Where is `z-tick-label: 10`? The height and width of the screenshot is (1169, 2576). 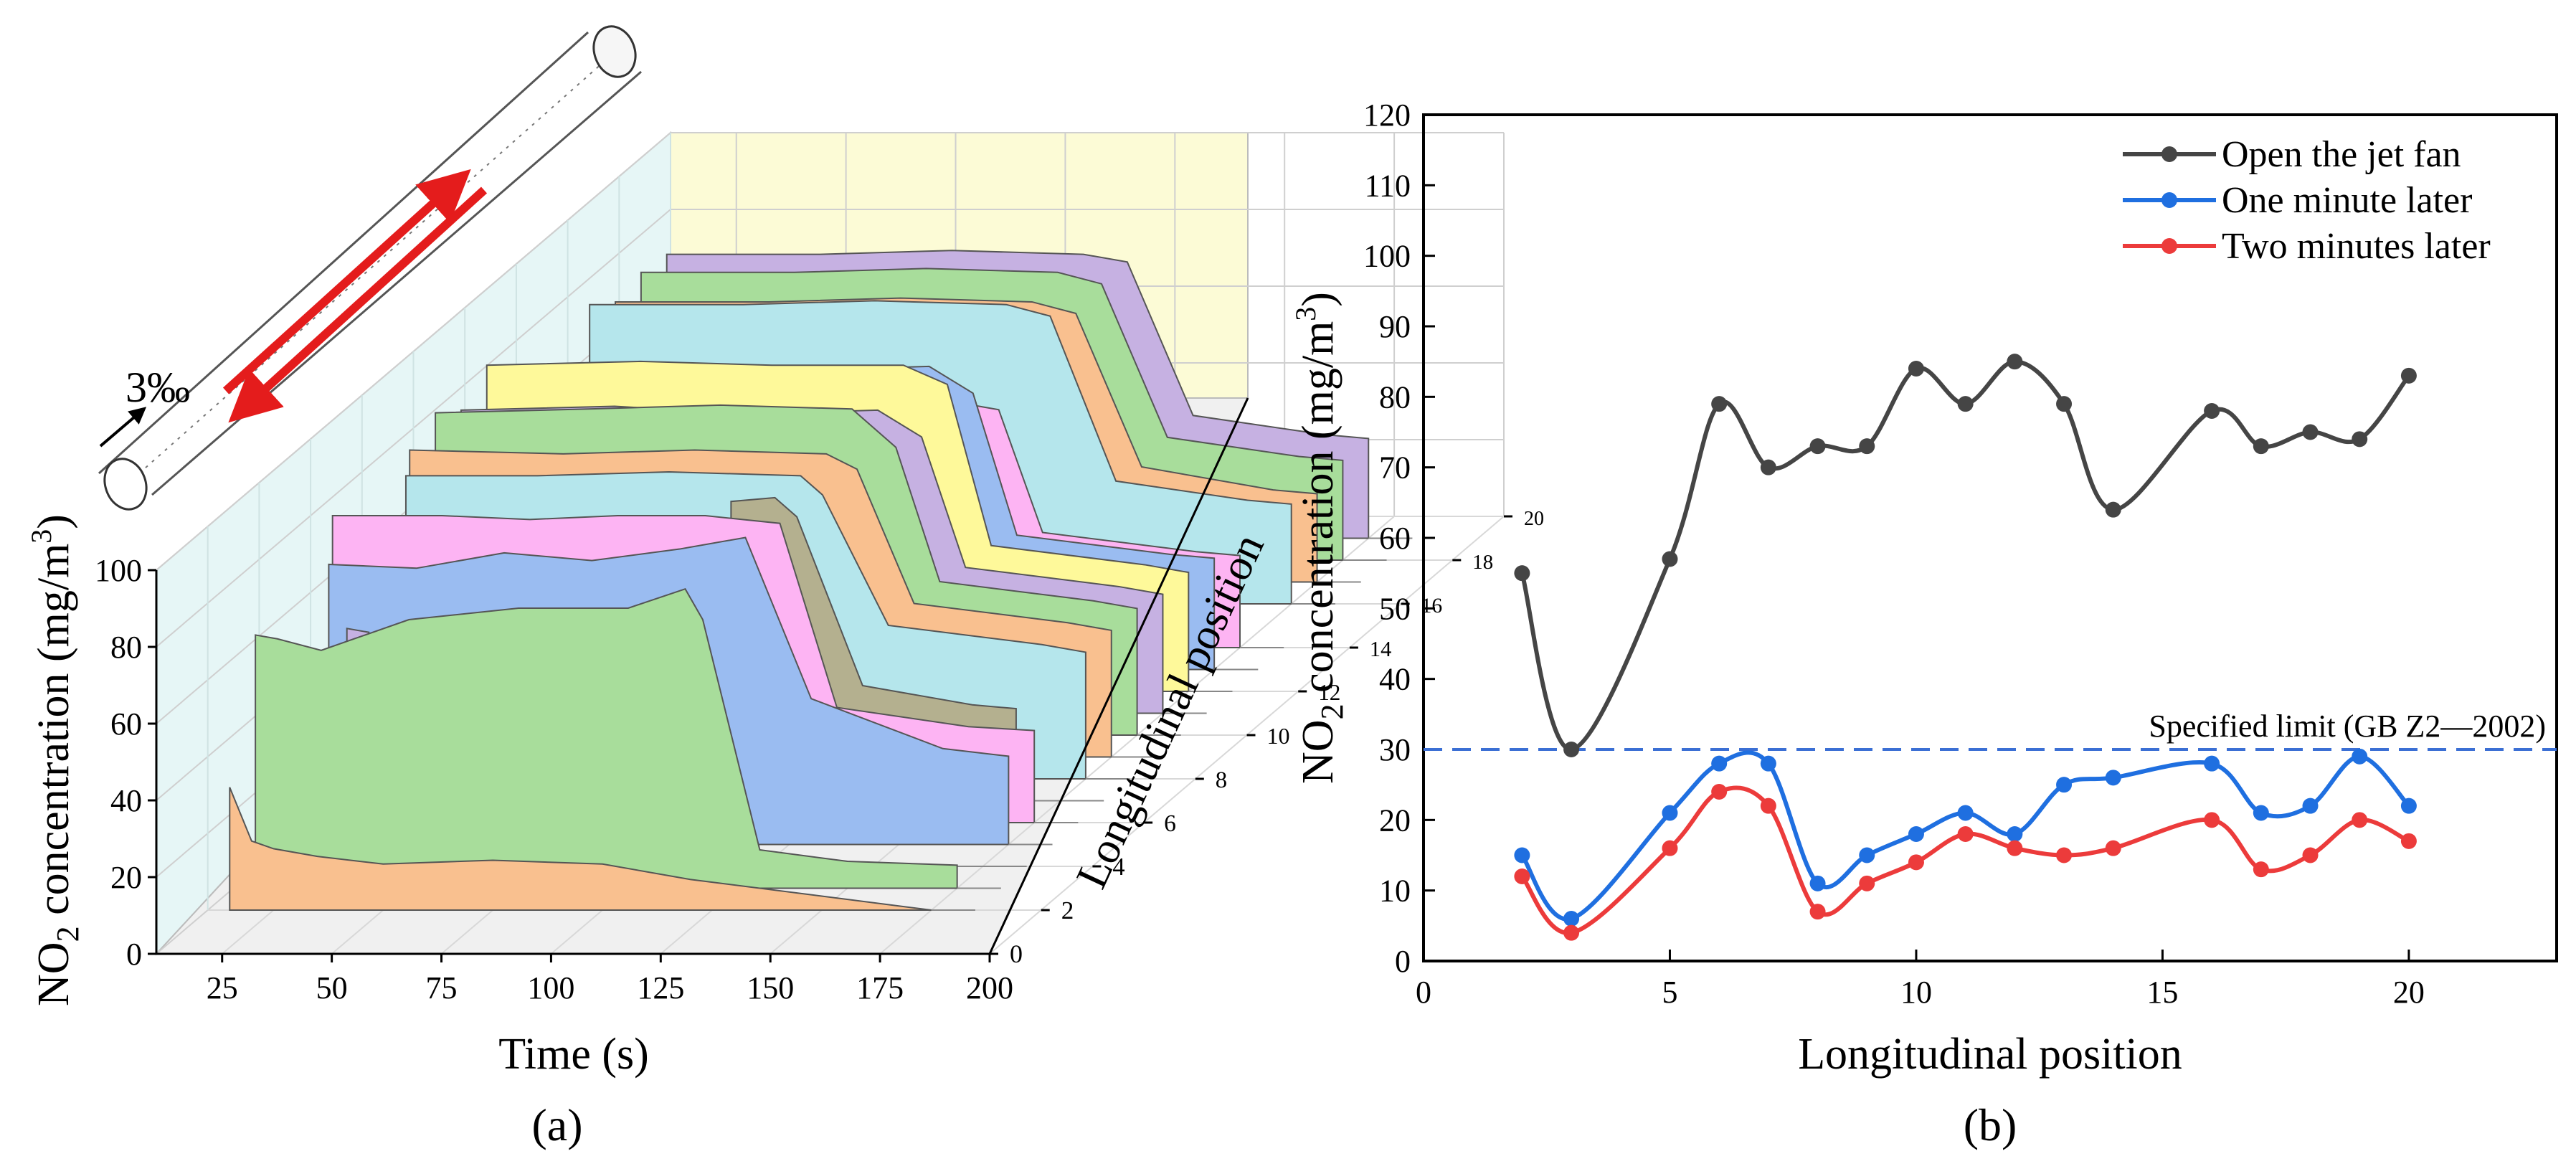
z-tick-label: 10 is located at coordinates (1278, 736).